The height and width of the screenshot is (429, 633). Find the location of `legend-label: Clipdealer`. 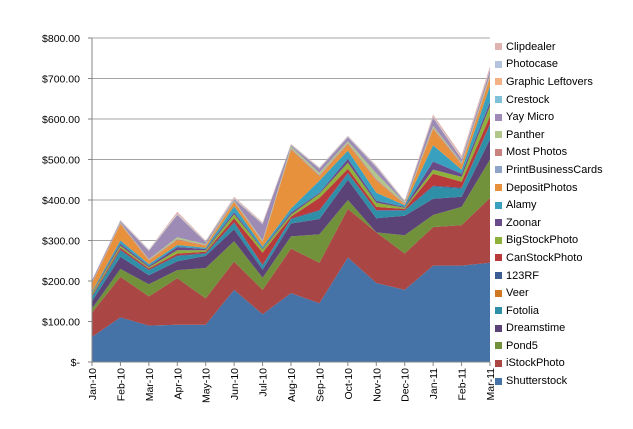

legend-label: Clipdealer is located at coordinates (531, 46).